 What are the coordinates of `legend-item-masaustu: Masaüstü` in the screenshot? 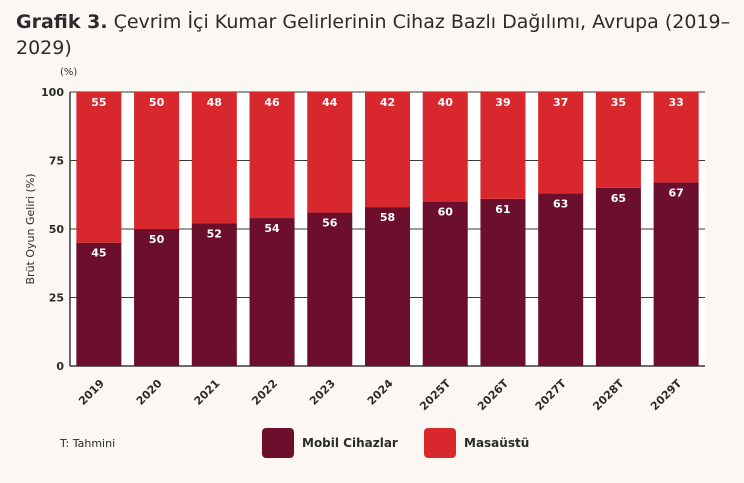 It's located at (476, 443).